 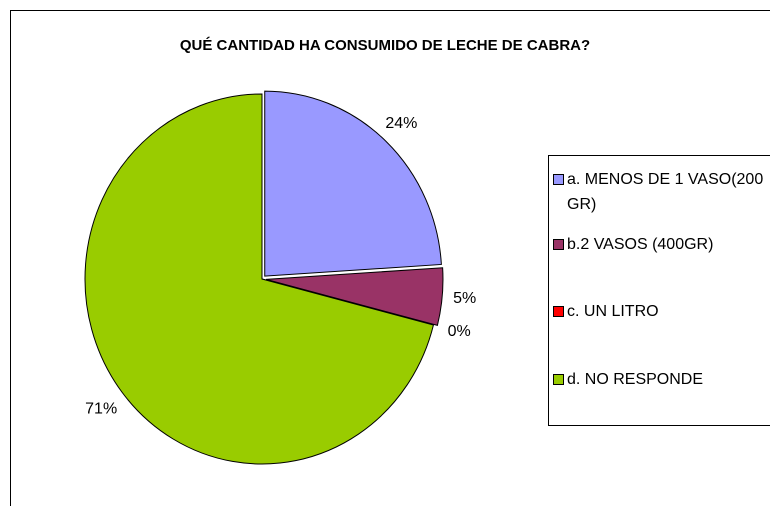 What do you see at coordinates (660, 311) in the screenshot?
I see `legend-item: c. UN LITRO` at bounding box center [660, 311].